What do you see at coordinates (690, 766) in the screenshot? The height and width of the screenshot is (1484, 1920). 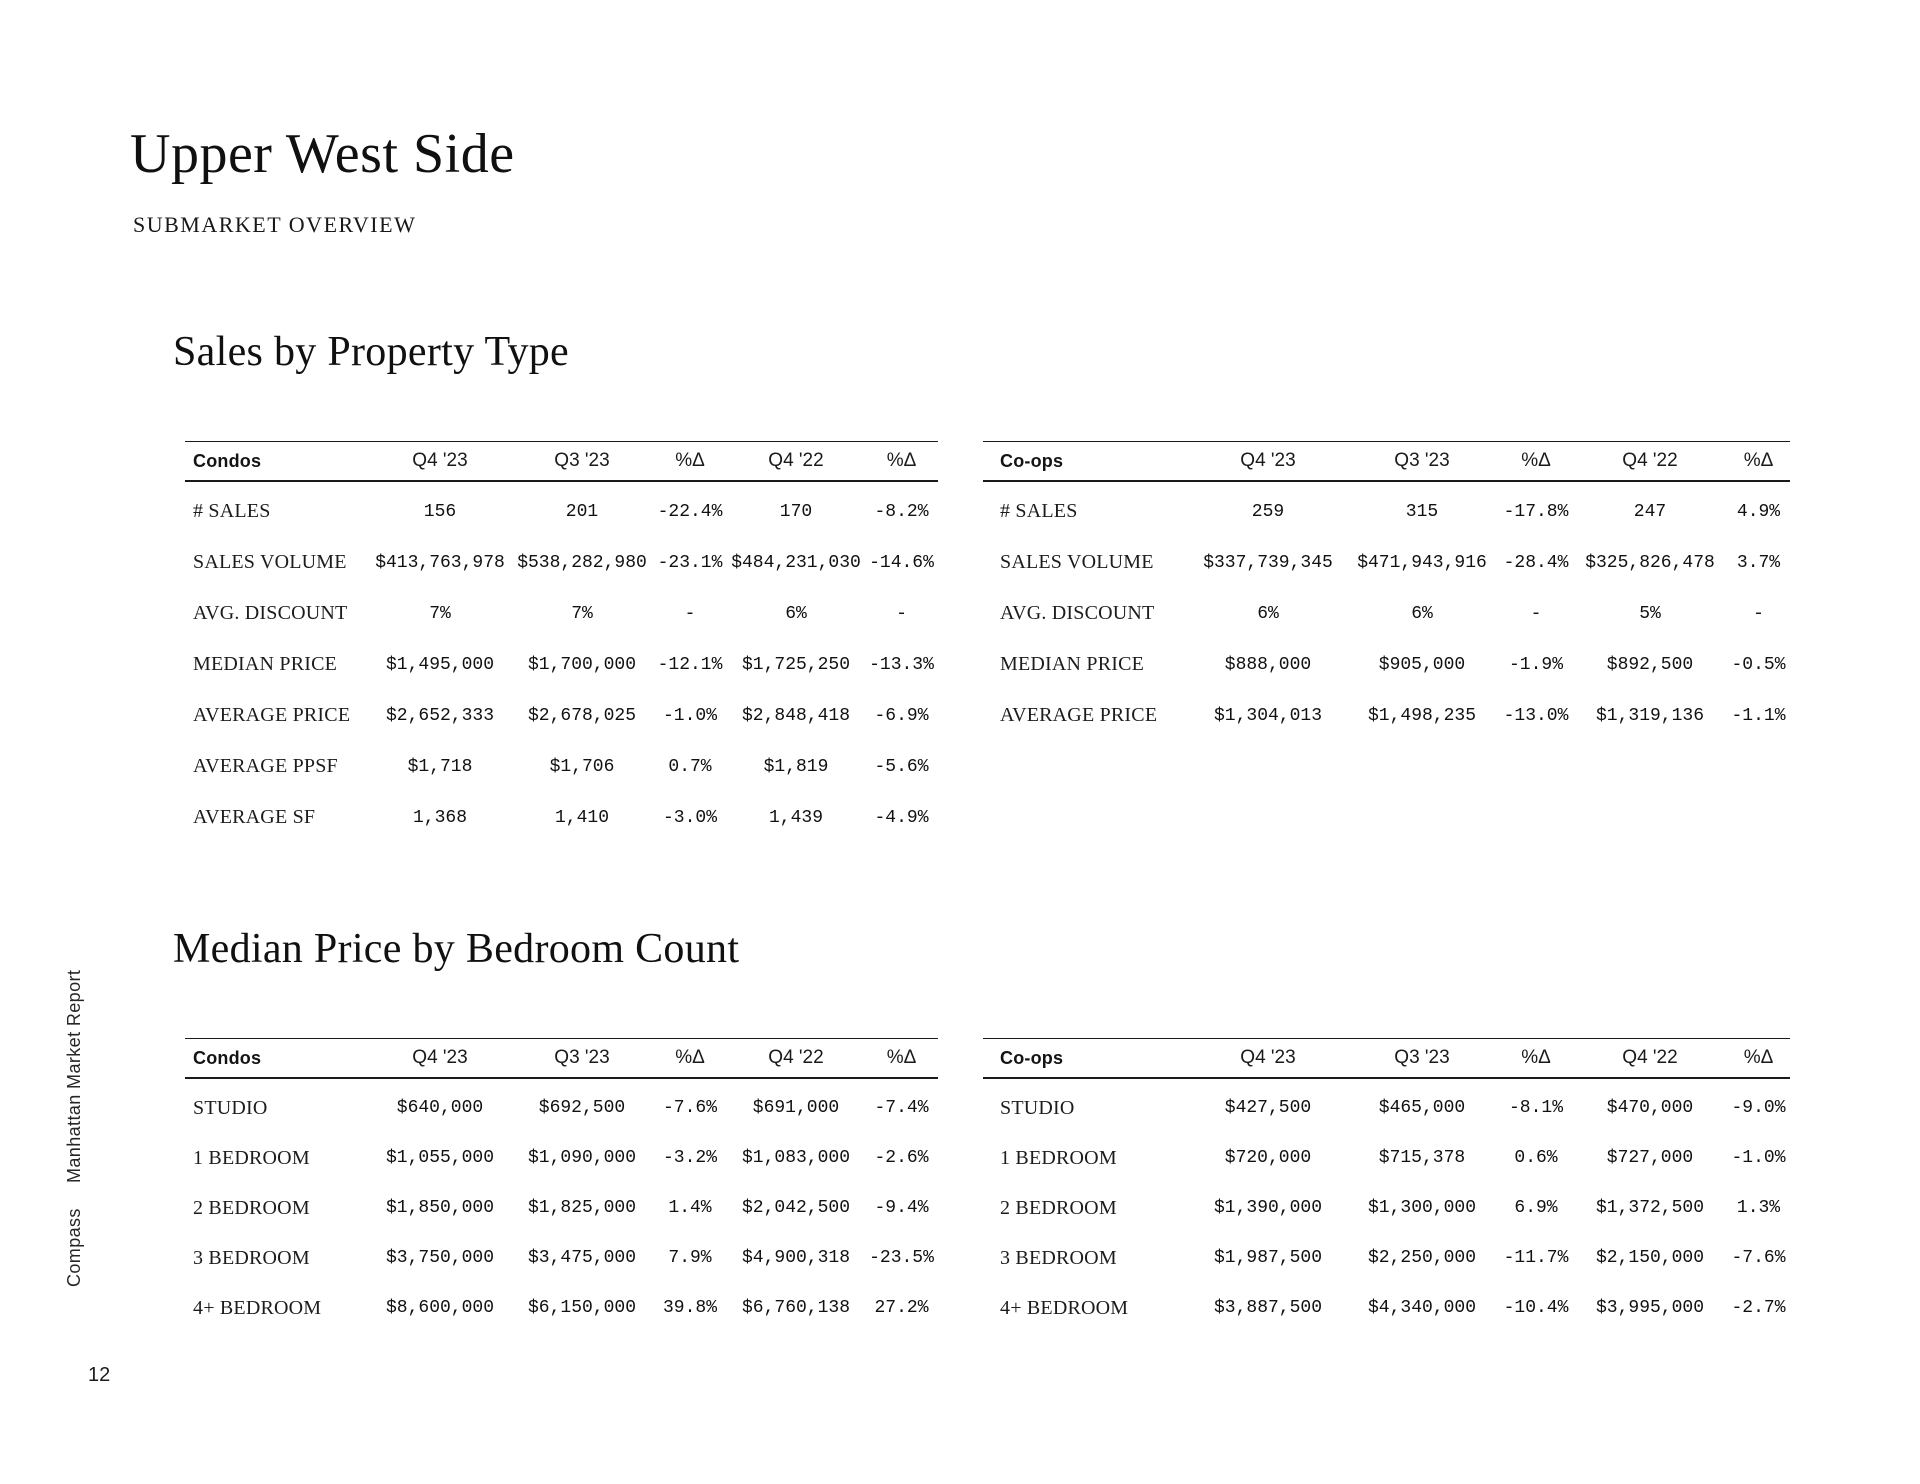 I see `cell-value: 0.7%` at bounding box center [690, 766].